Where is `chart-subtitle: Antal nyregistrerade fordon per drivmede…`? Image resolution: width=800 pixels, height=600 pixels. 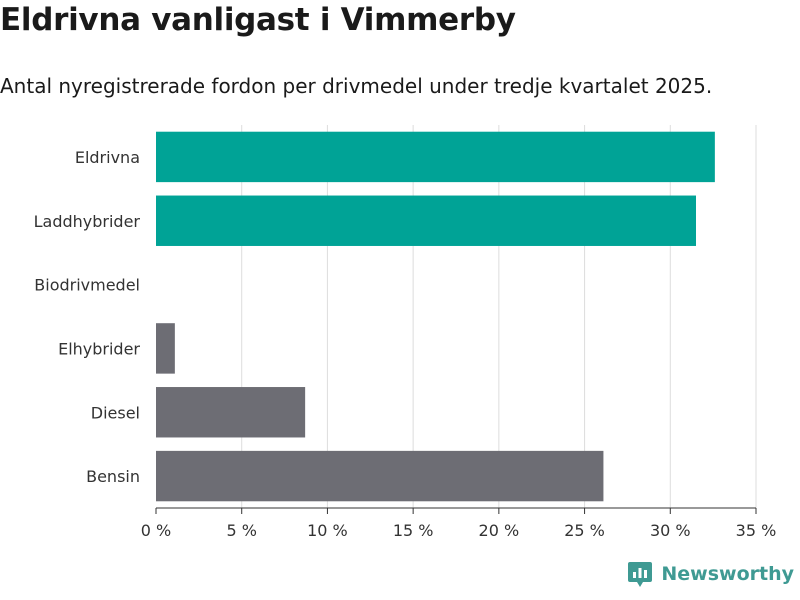 chart-subtitle: Antal nyregistrerade fordon per drivmede… is located at coordinates (356, 86).